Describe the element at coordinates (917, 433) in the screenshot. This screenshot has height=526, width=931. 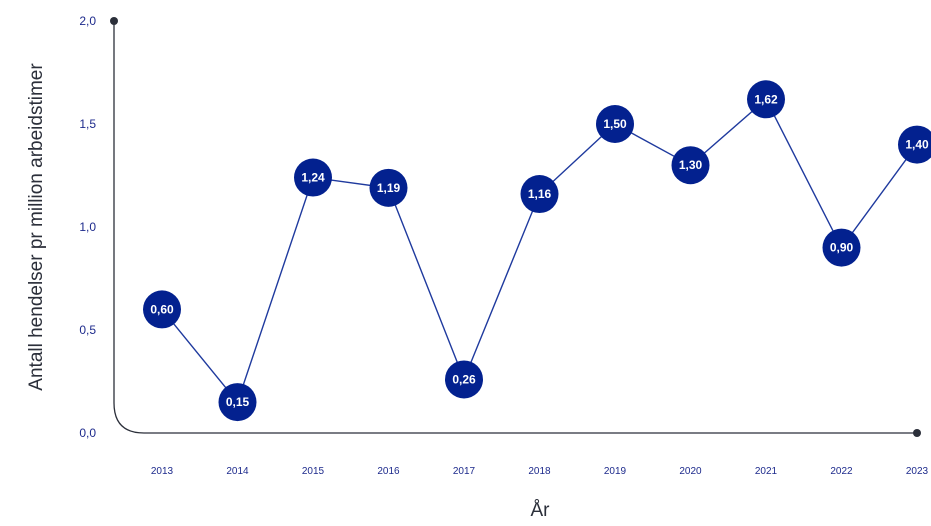
I see `x-axis-end-dot` at that location.